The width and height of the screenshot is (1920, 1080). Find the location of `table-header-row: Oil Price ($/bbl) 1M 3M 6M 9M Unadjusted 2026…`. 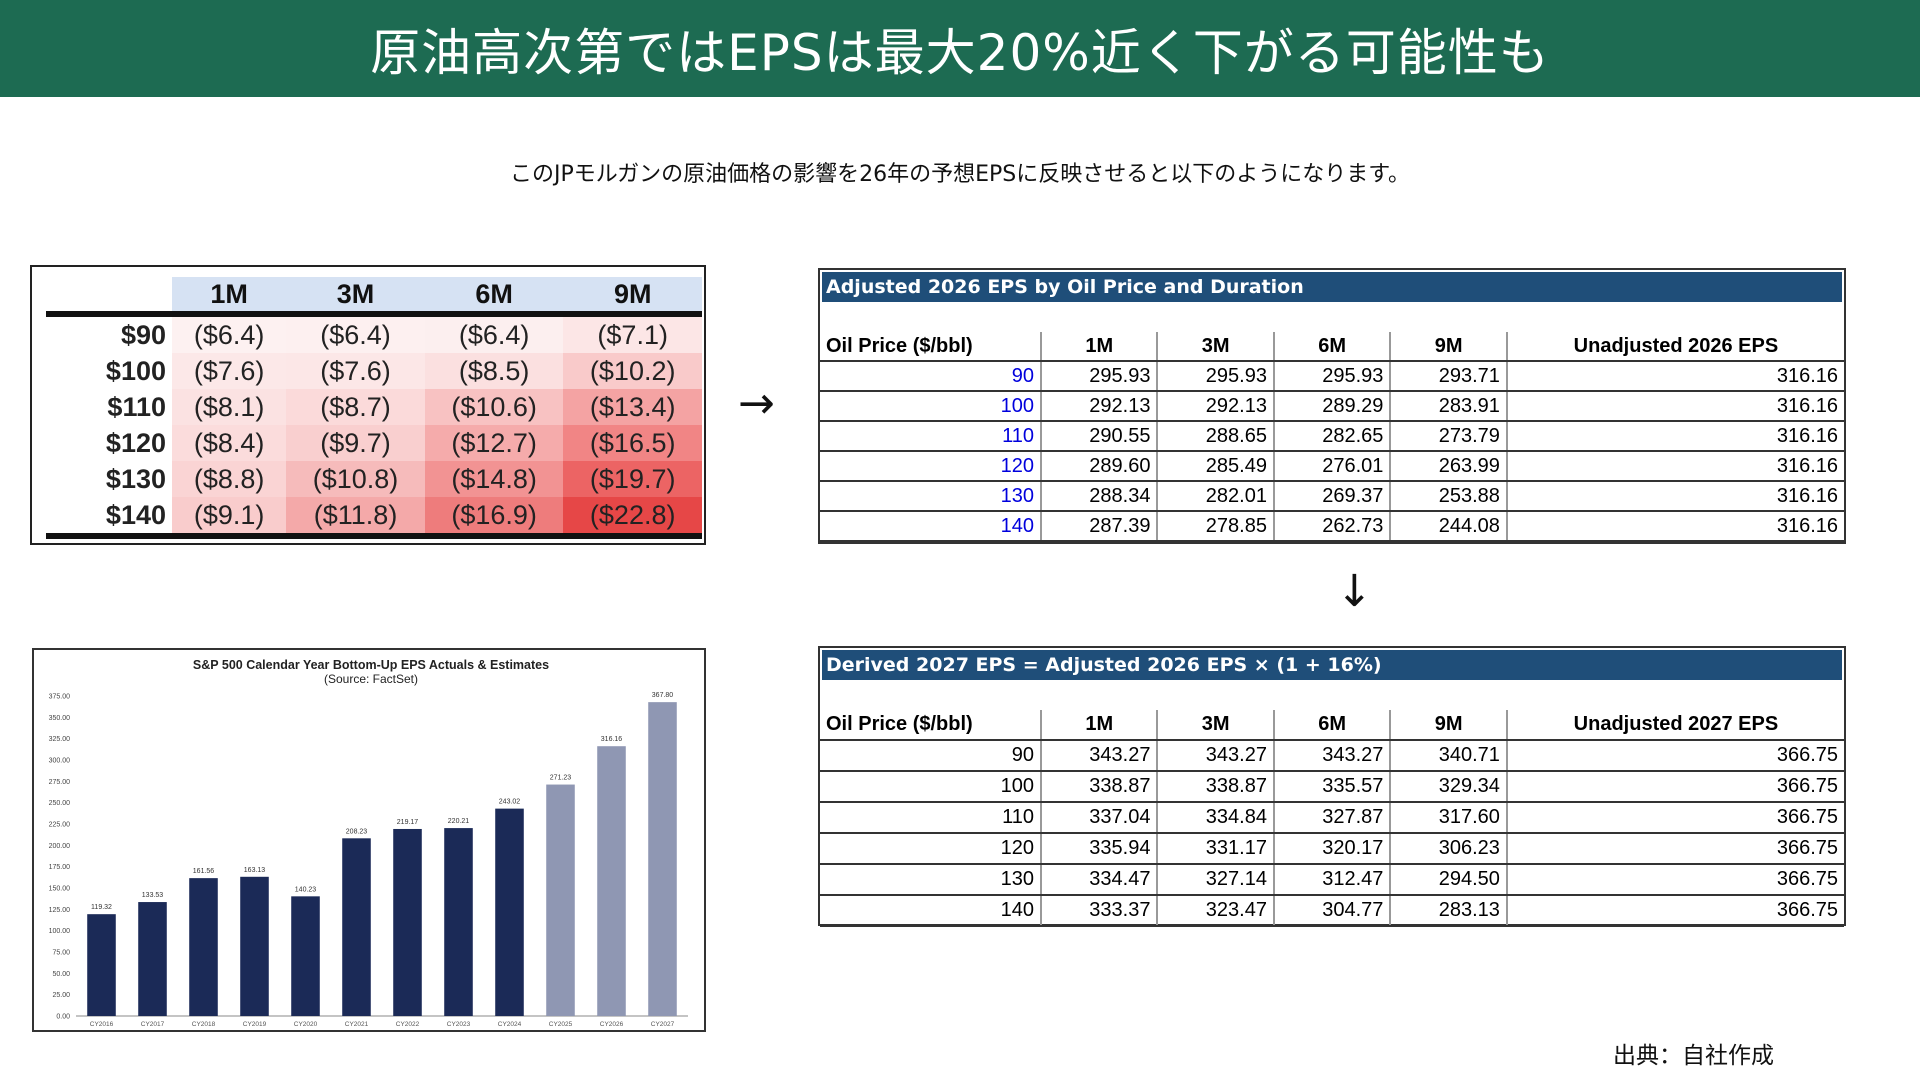

table-header-row: Oil Price ($/bbl) 1M 3M 6M 9M Unadjusted 2026… is located at coordinates (1332, 347).